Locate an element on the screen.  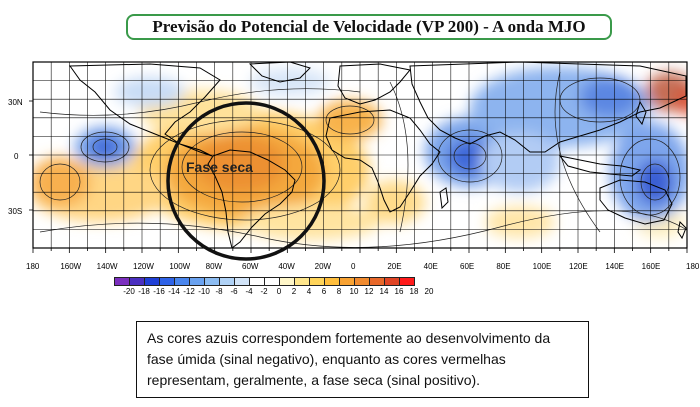
colorbar-level-label: -16 is located at coordinates (159, 291).